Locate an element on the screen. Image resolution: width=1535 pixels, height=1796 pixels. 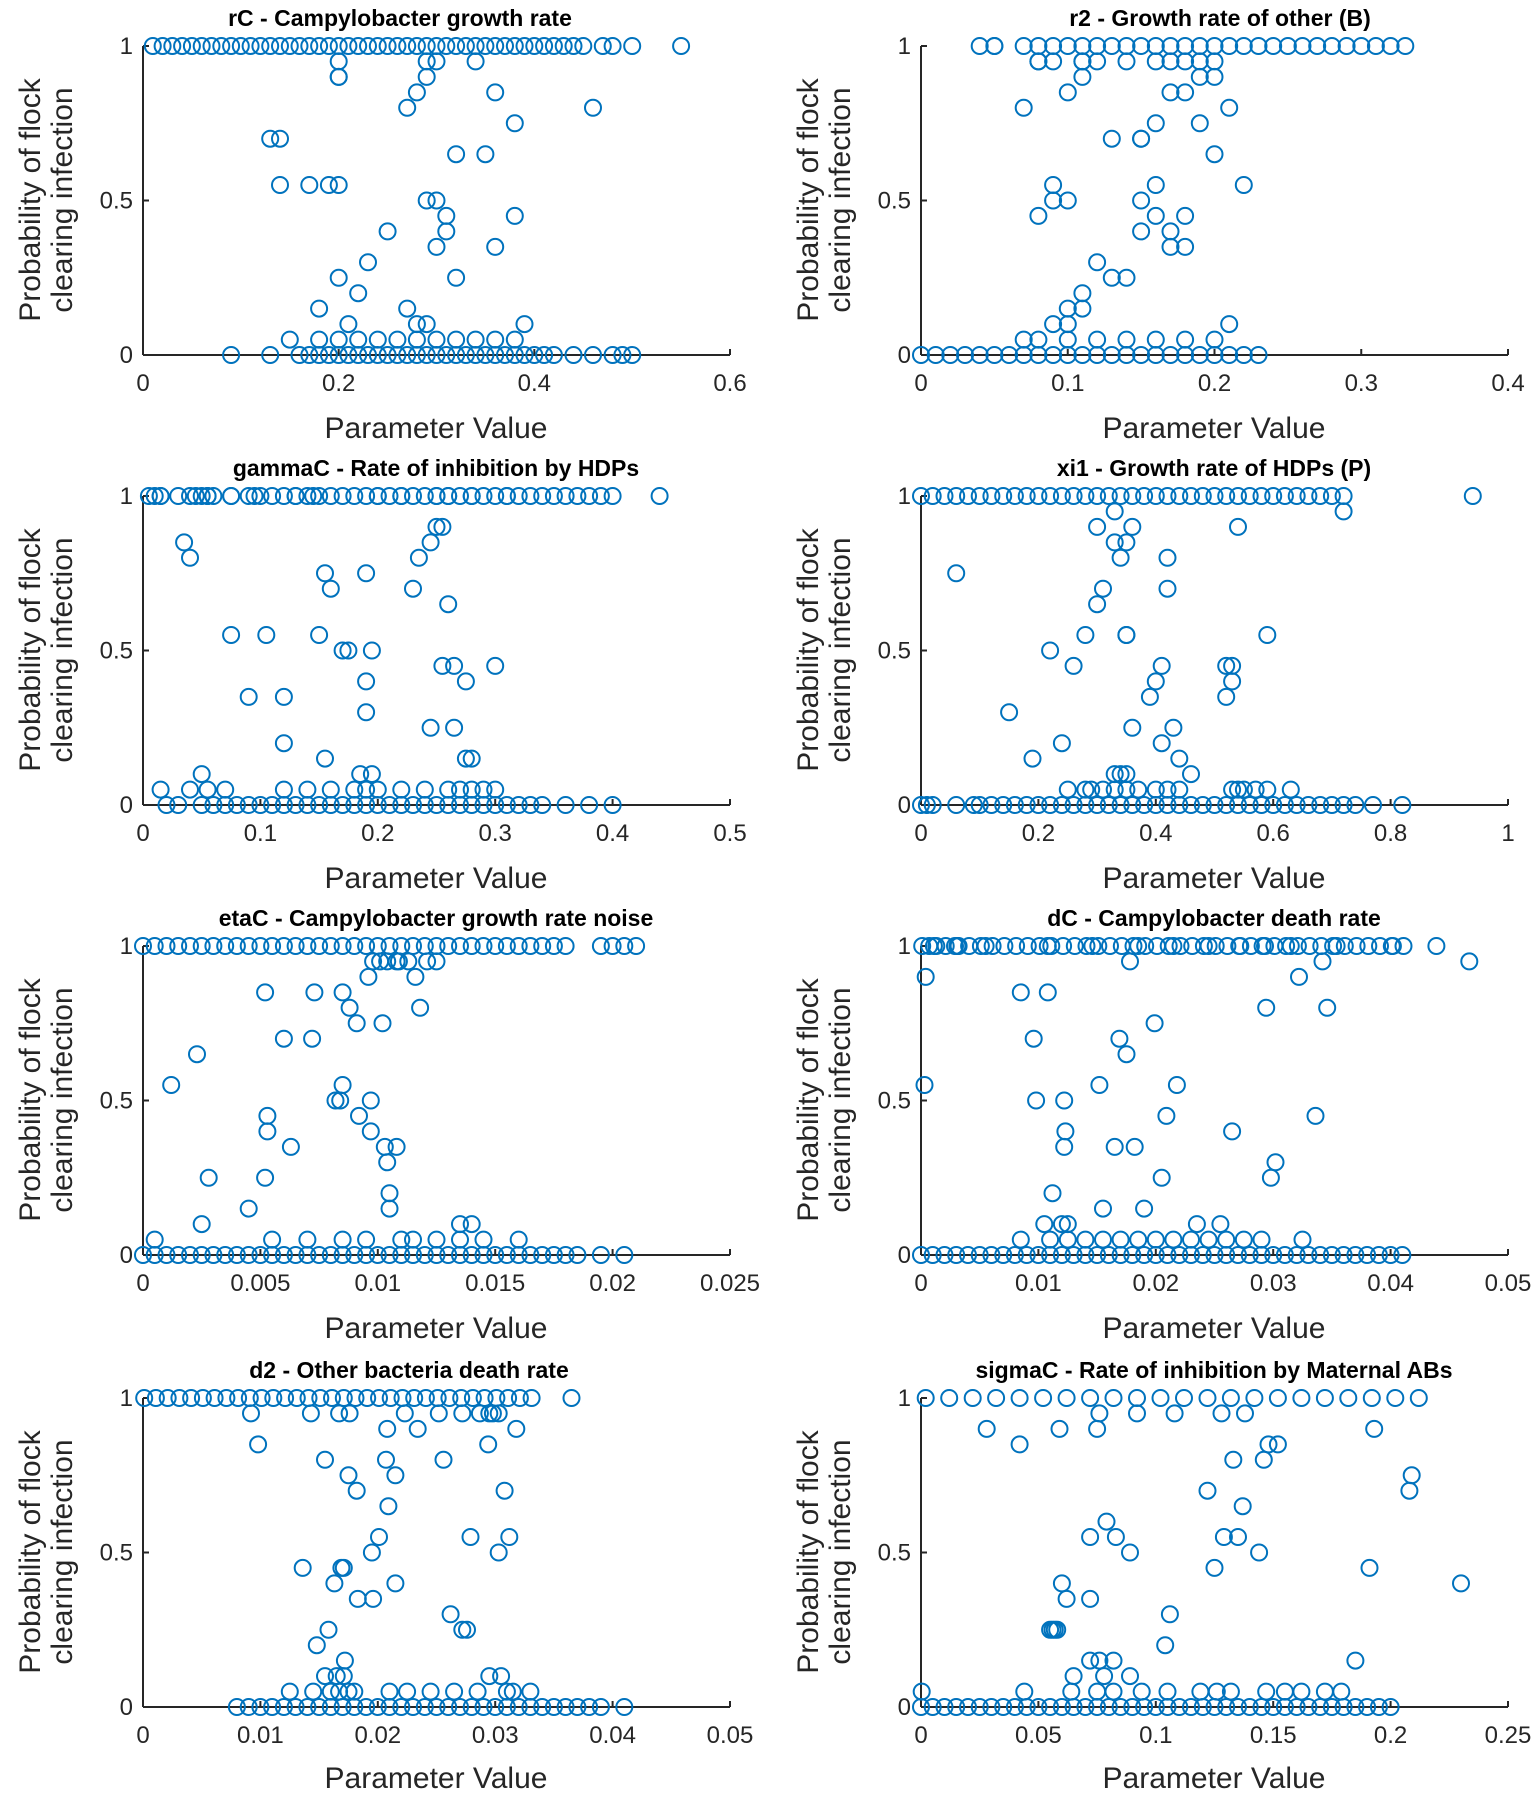
x-tick-label: 0.25 is located at coordinates (1508, 1735).